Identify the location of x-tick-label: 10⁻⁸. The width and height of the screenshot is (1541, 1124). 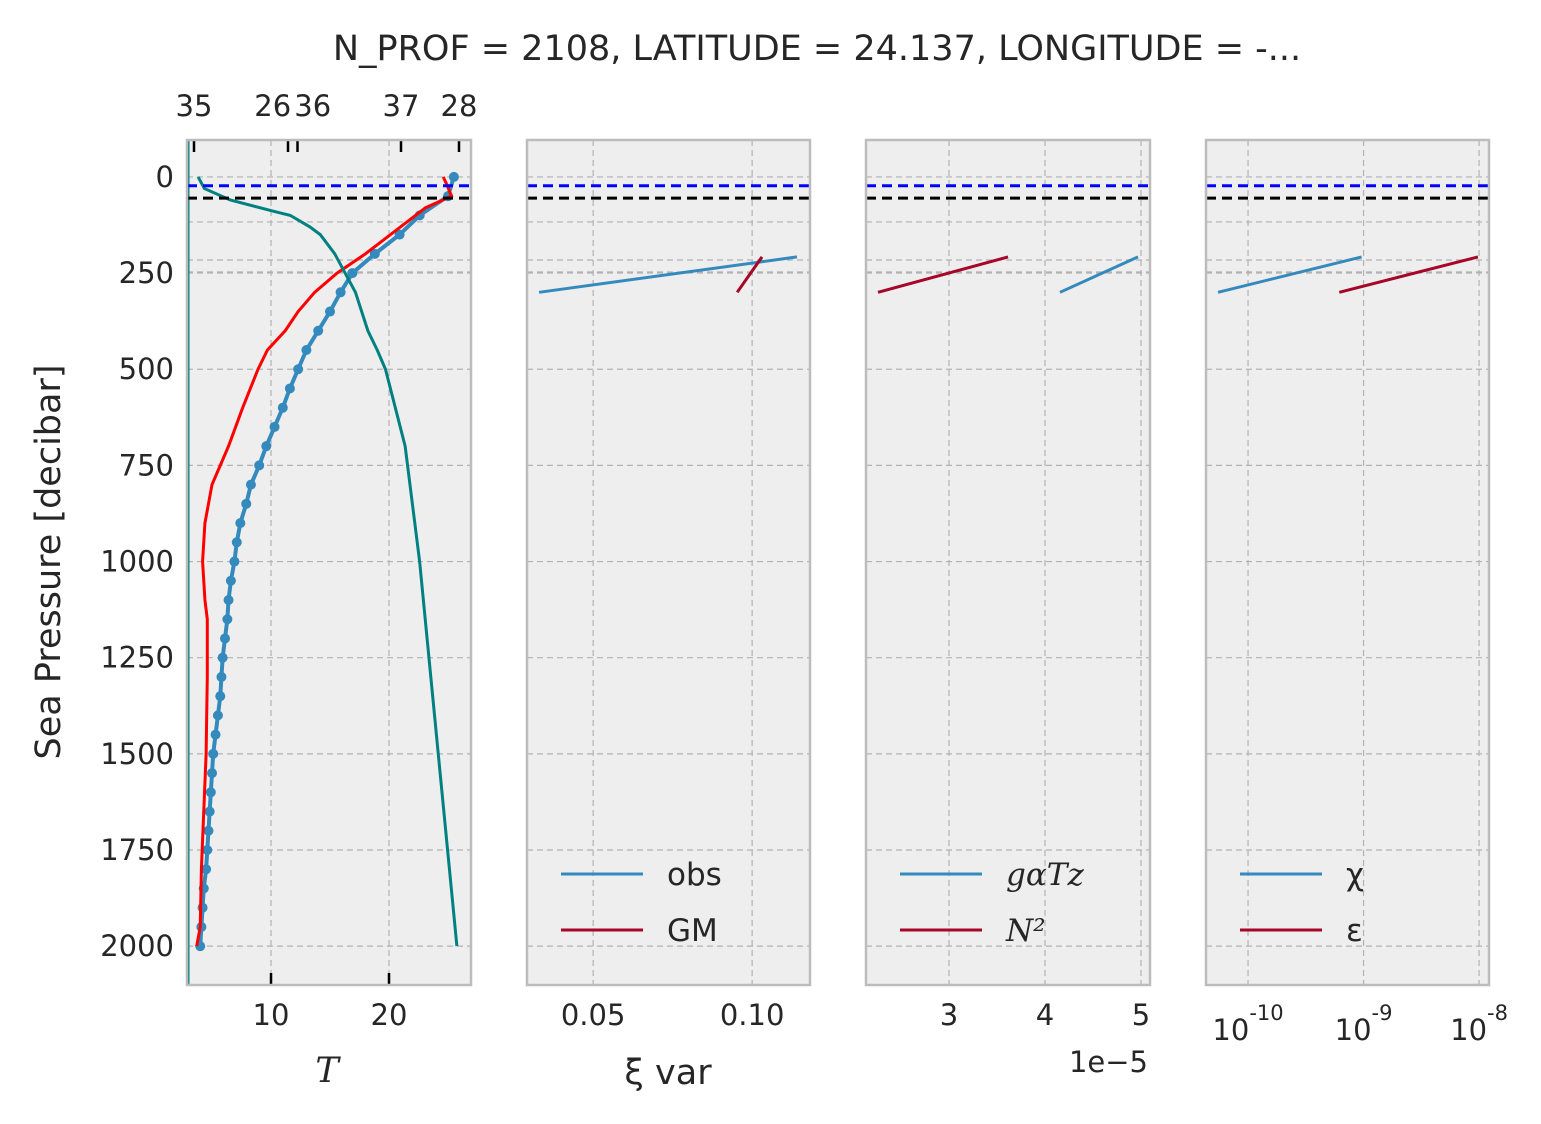
(1479, 1024).